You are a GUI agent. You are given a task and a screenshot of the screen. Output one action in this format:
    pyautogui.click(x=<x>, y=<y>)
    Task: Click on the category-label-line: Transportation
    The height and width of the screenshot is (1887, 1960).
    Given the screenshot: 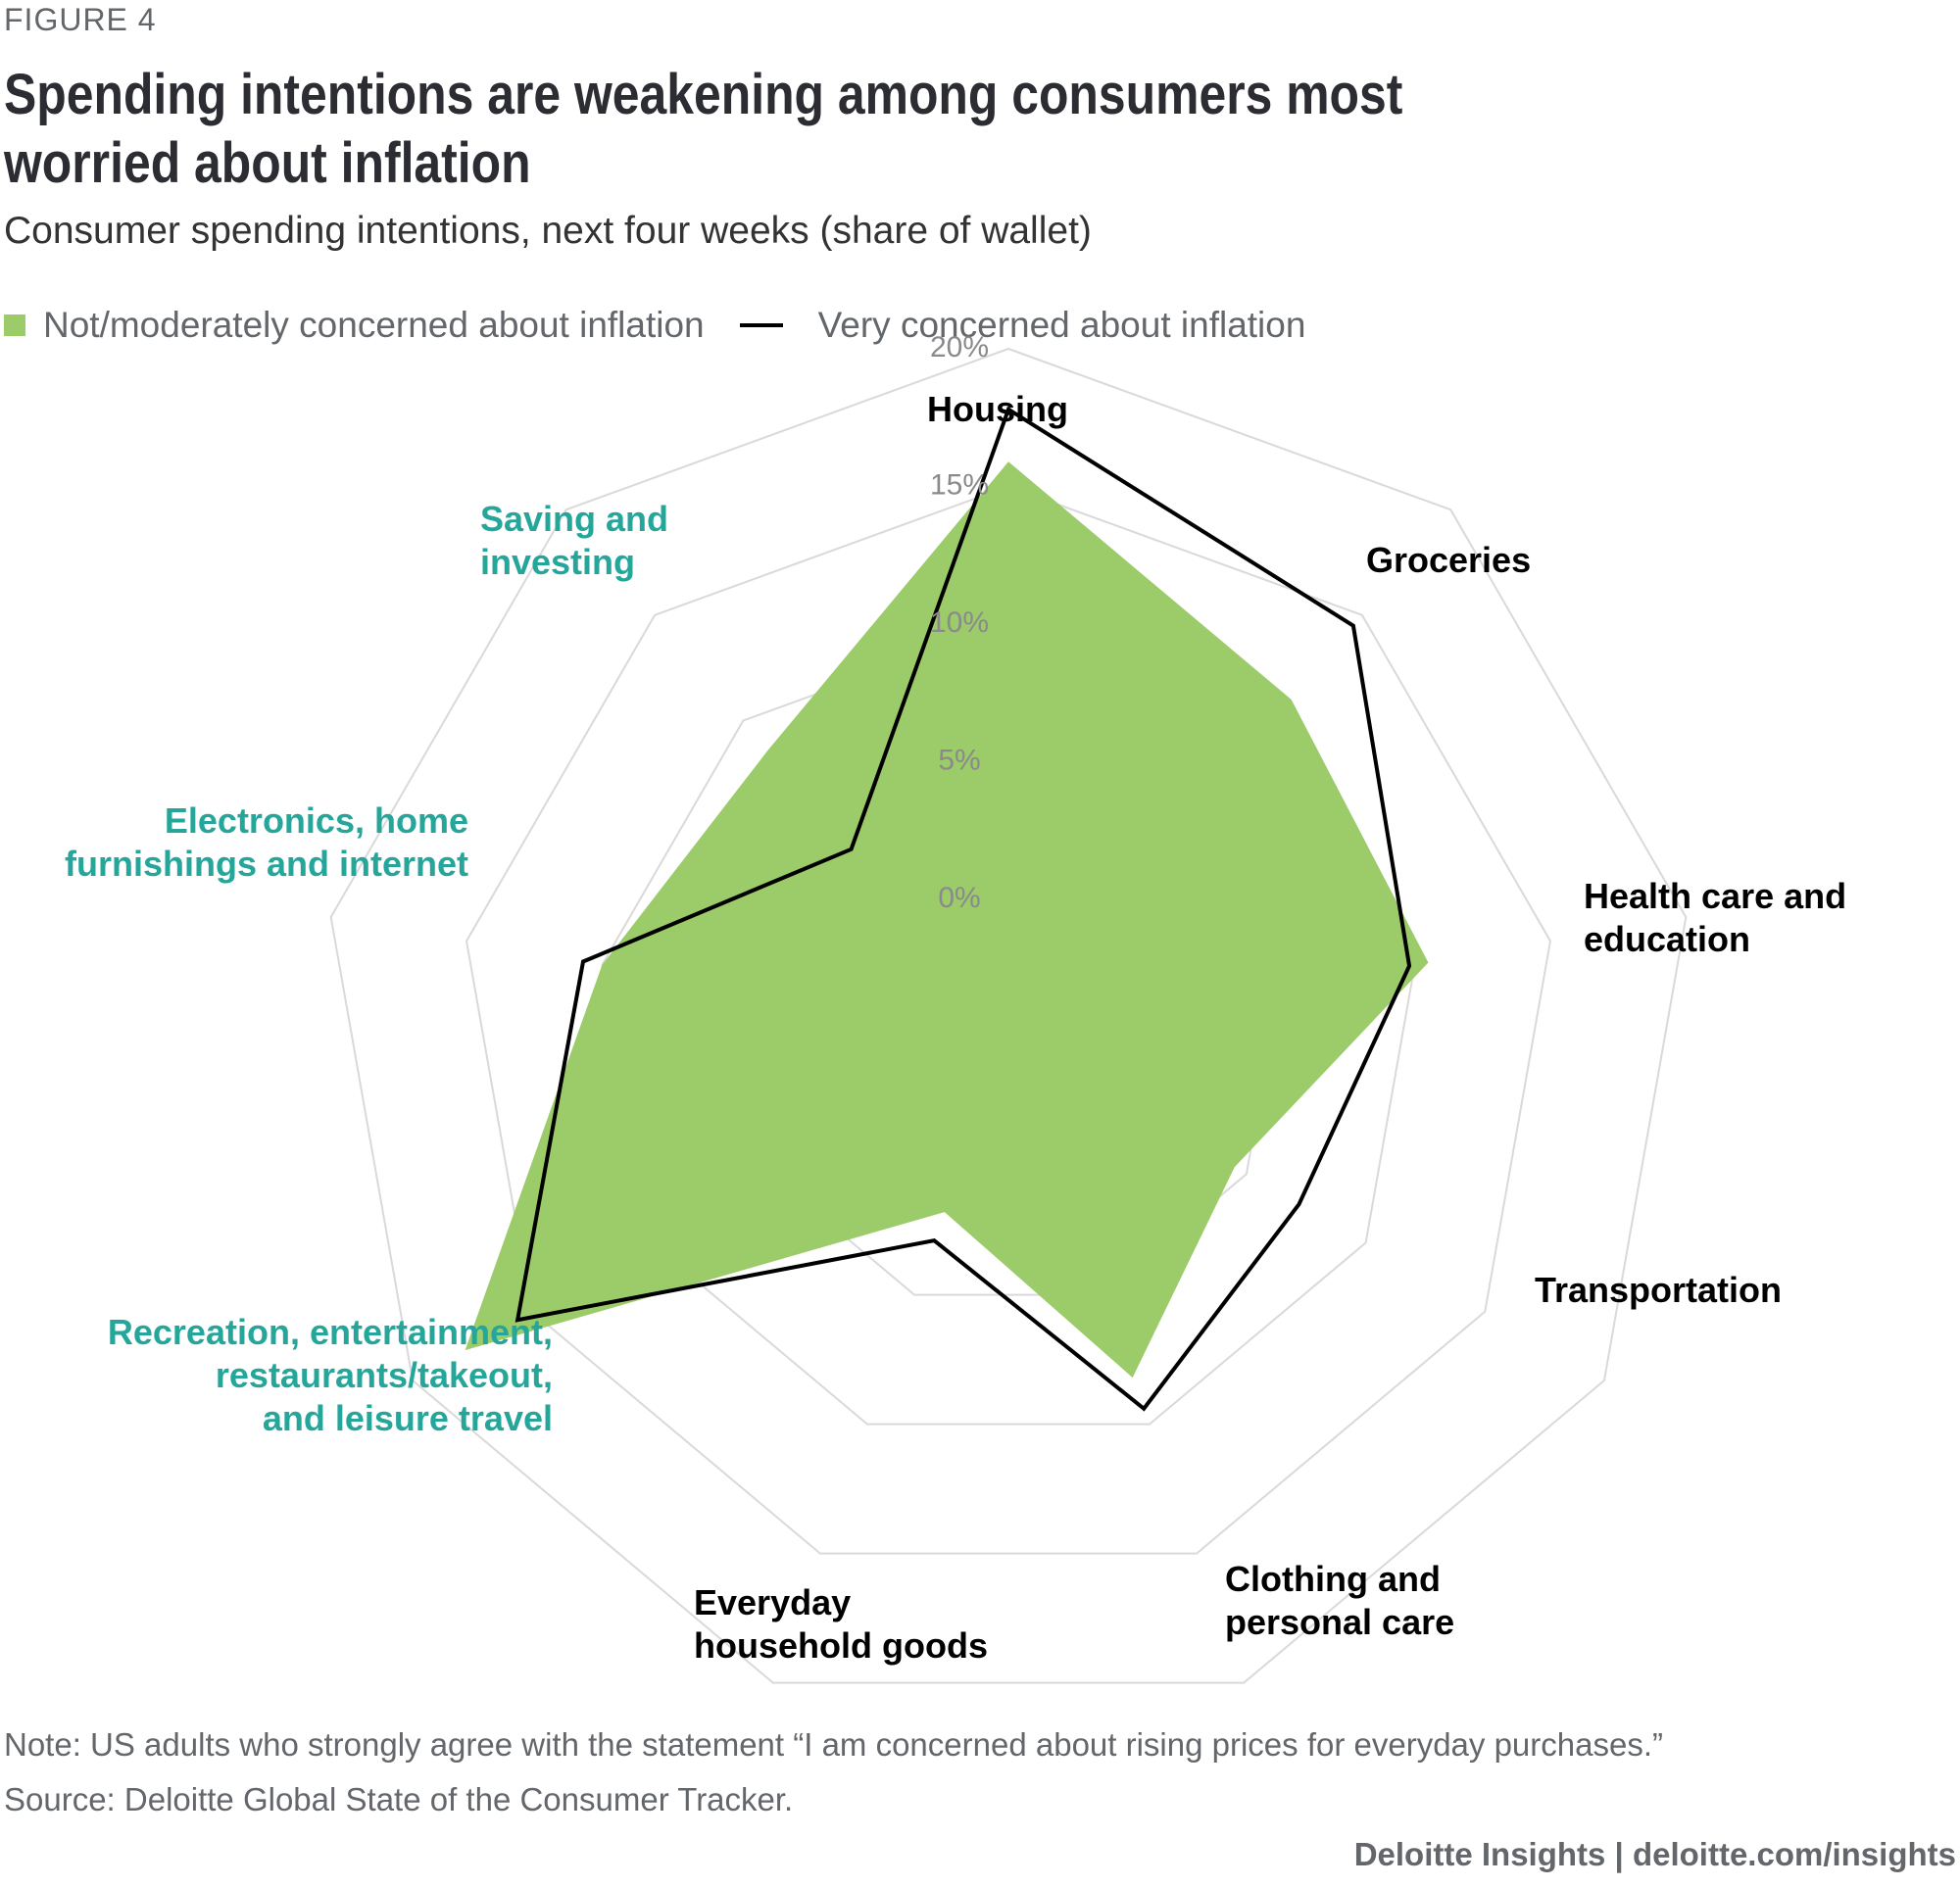 What is the action you would take?
    pyautogui.click(x=1659, y=1290)
    